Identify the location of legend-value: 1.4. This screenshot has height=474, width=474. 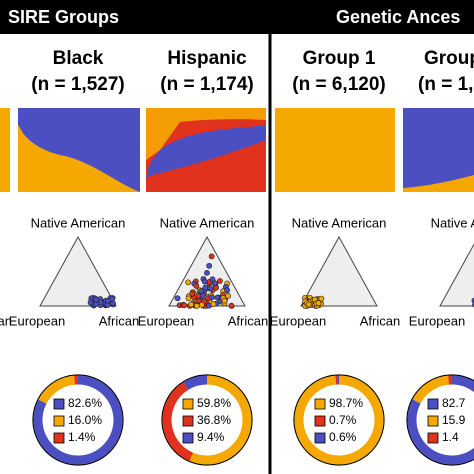
(450, 437).